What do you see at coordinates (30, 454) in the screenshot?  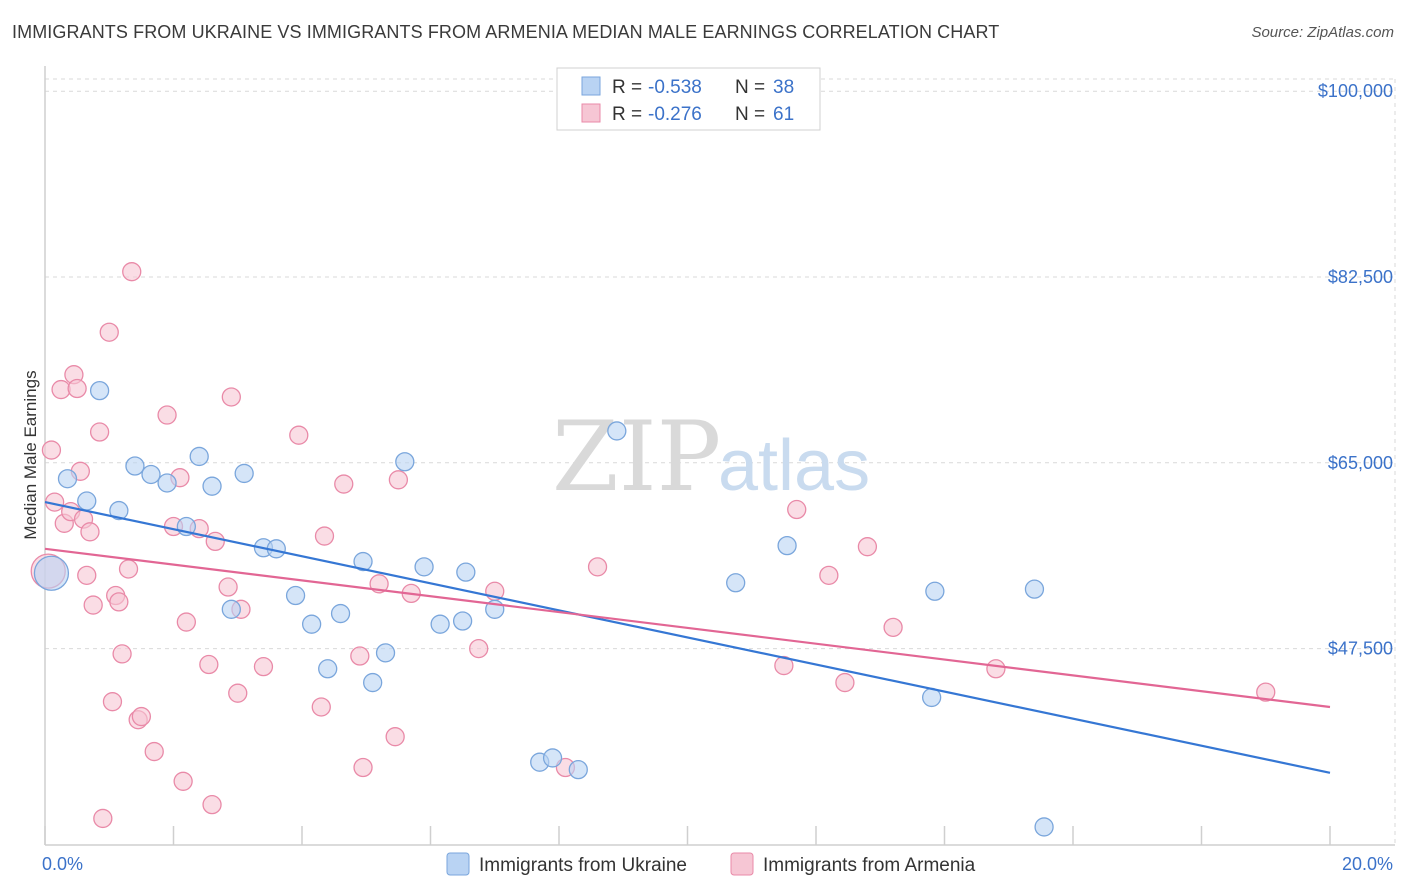 I see `y-axis-title: Median Male Earnings` at bounding box center [30, 454].